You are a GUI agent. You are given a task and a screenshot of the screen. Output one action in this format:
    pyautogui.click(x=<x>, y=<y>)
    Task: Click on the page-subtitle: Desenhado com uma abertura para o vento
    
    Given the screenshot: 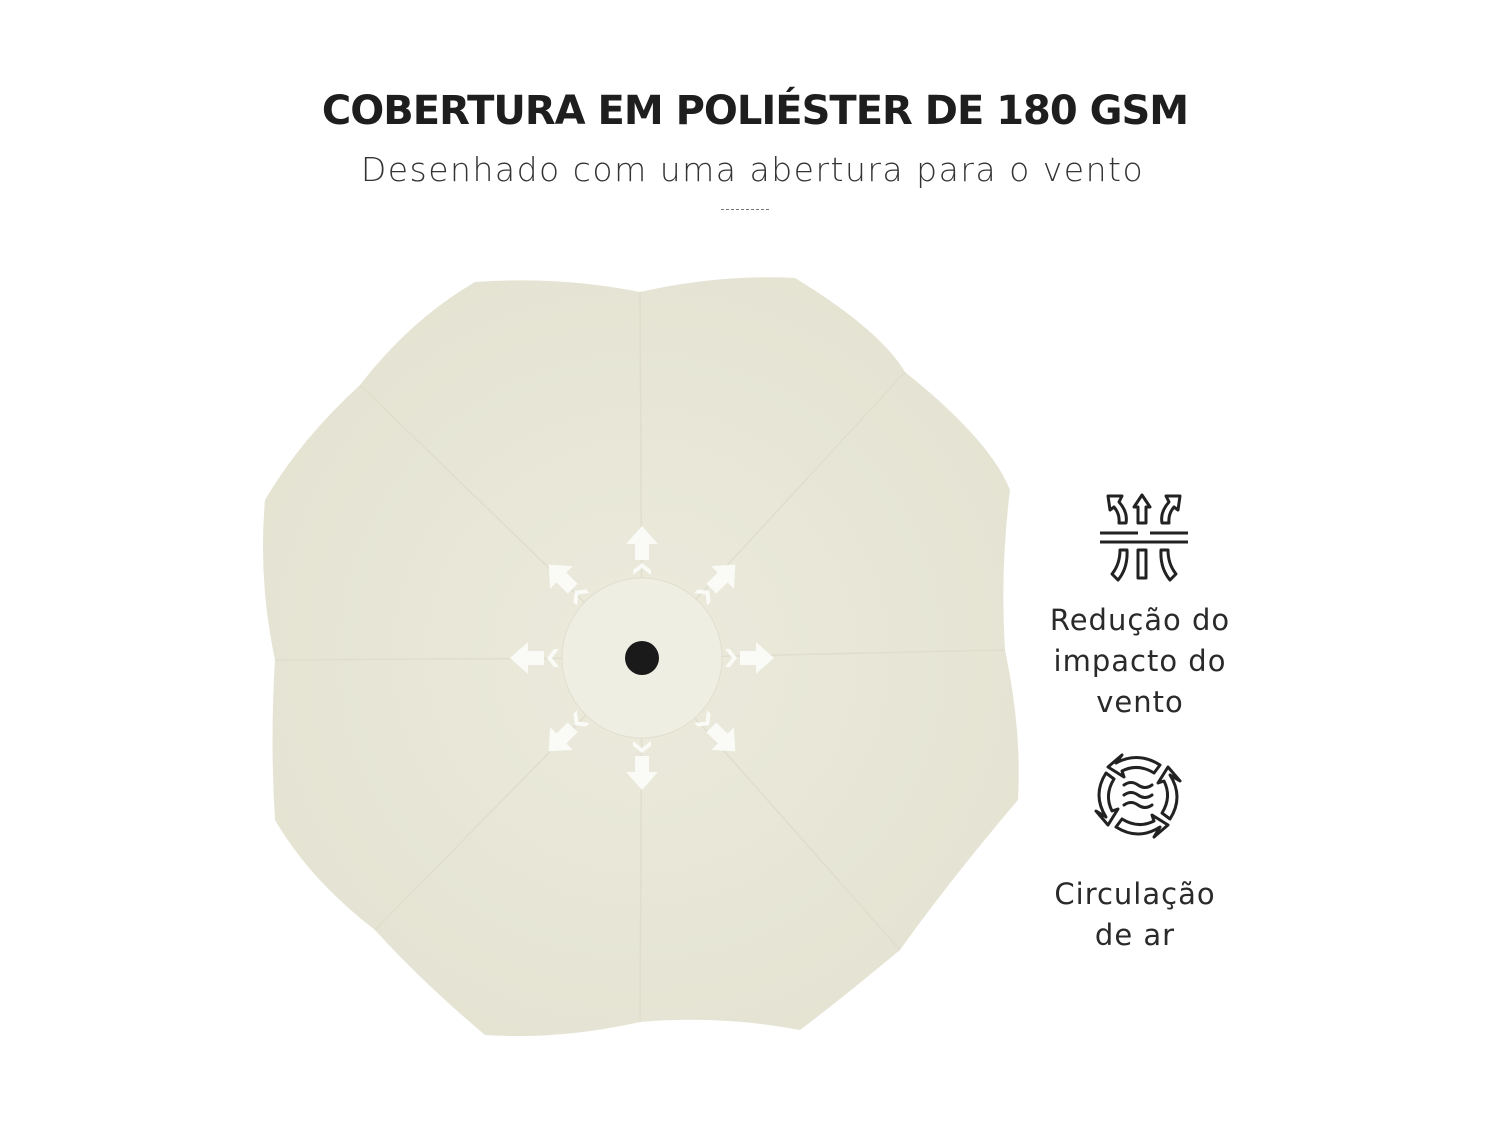 What is the action you would take?
    pyautogui.click(x=752, y=169)
    